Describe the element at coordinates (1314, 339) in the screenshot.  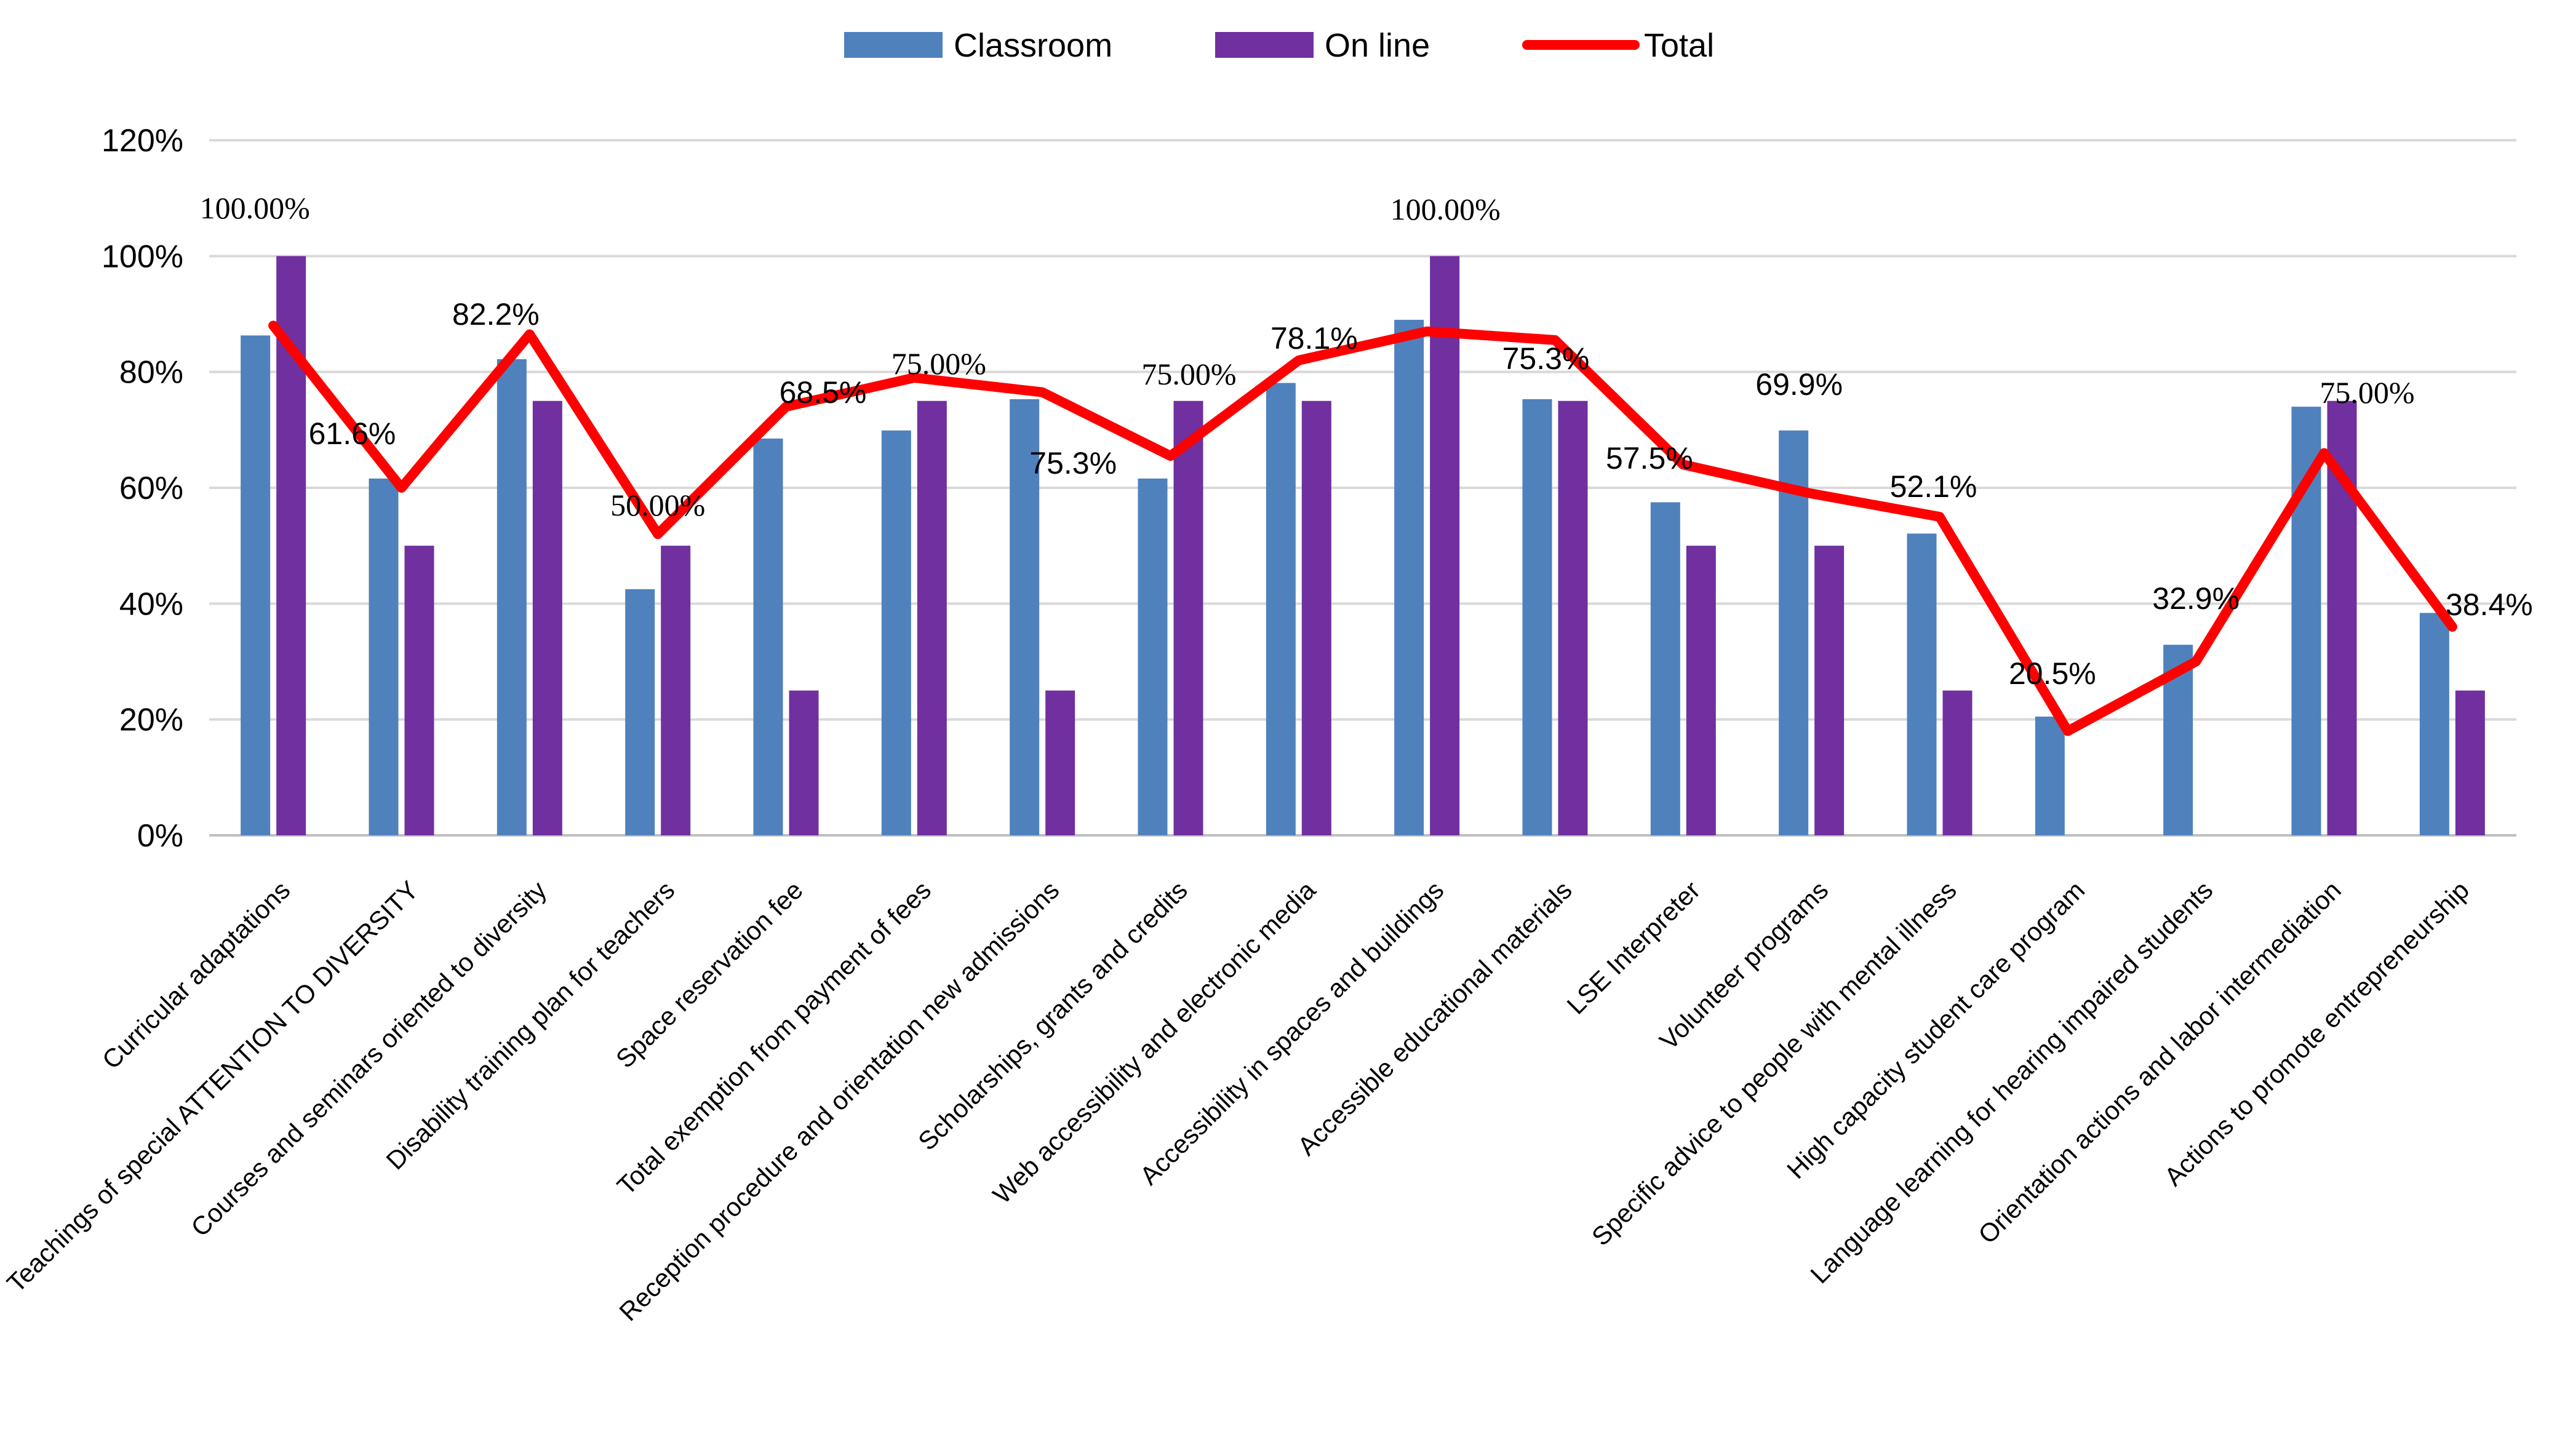
I see `data-label: 78.1%` at that location.